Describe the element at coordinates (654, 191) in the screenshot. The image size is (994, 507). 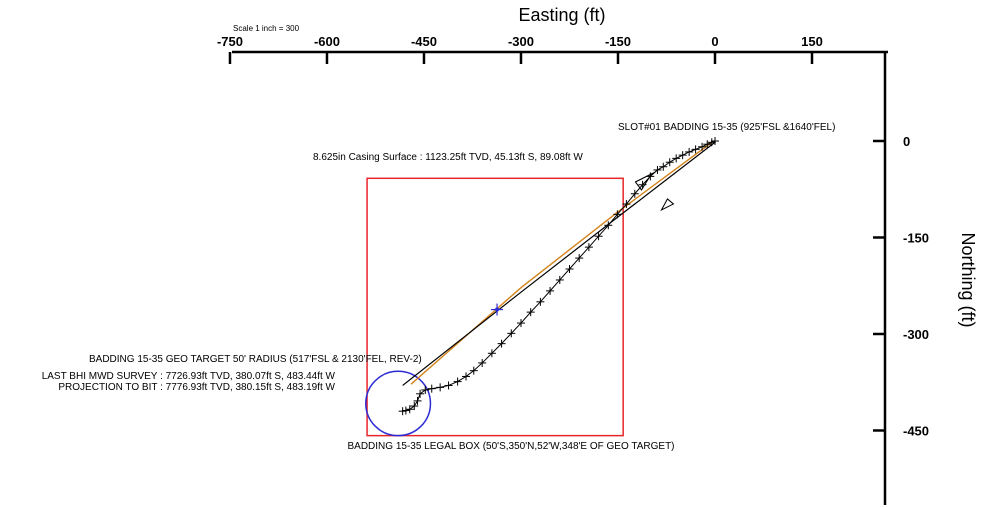
I see `casing-shoe-marker` at that location.